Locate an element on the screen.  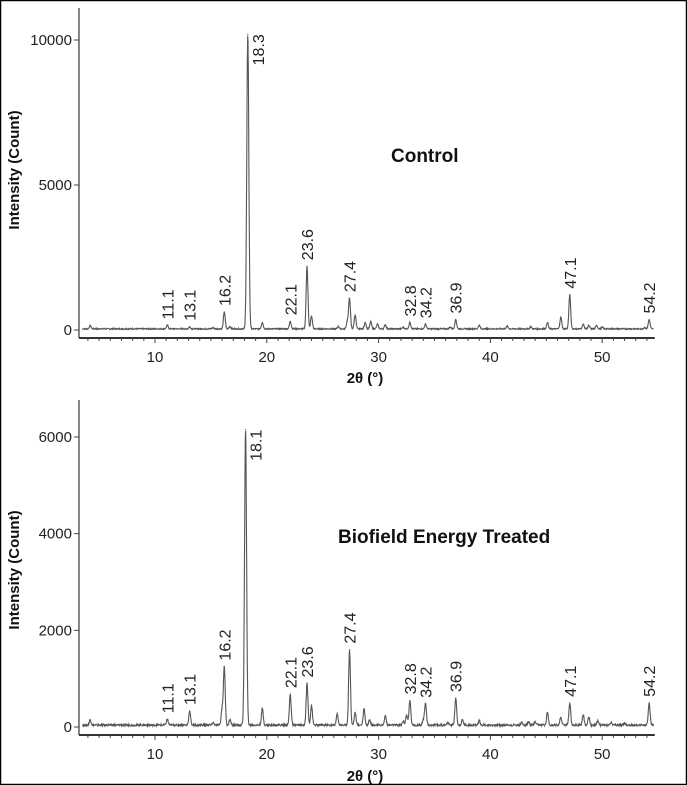
annotation-treated: Biofield Energy Treated is located at coordinates (444, 537).